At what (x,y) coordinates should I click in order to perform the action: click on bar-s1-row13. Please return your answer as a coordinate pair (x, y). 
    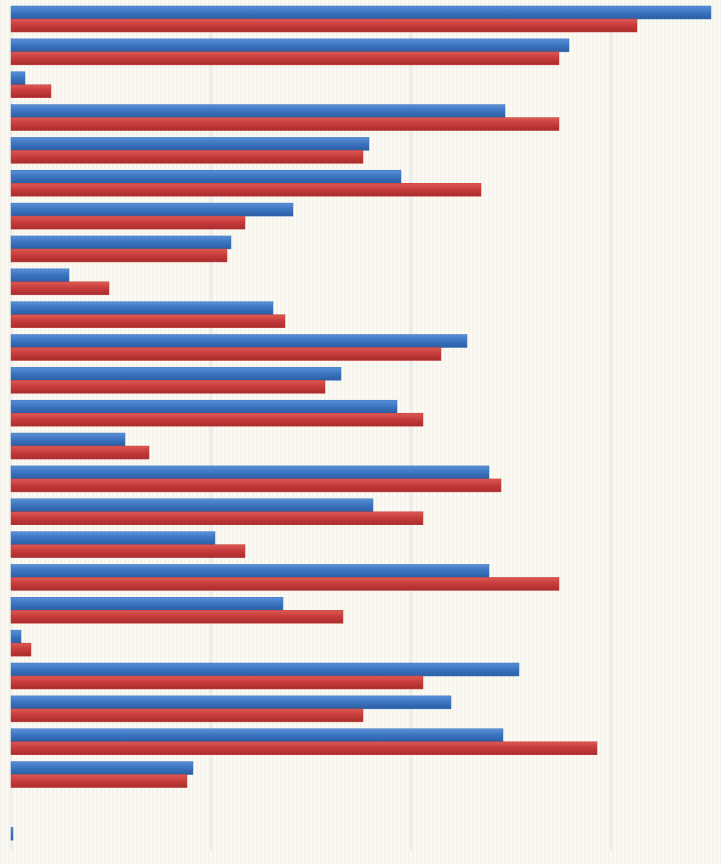
    Looking at the image, I should click on (204, 406).